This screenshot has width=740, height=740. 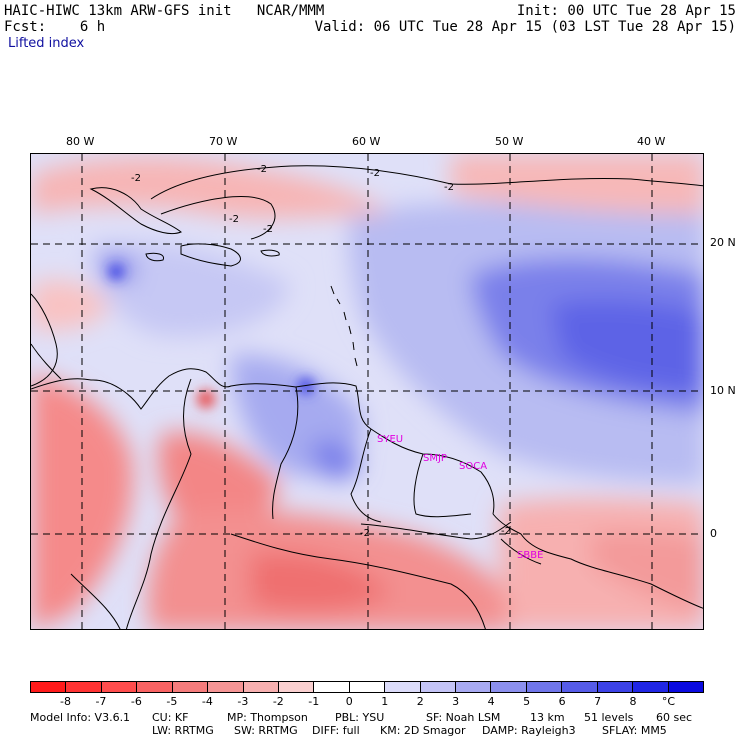 What do you see at coordinates (278, 701) in the screenshot?
I see `color-bar-label: -2` at bounding box center [278, 701].